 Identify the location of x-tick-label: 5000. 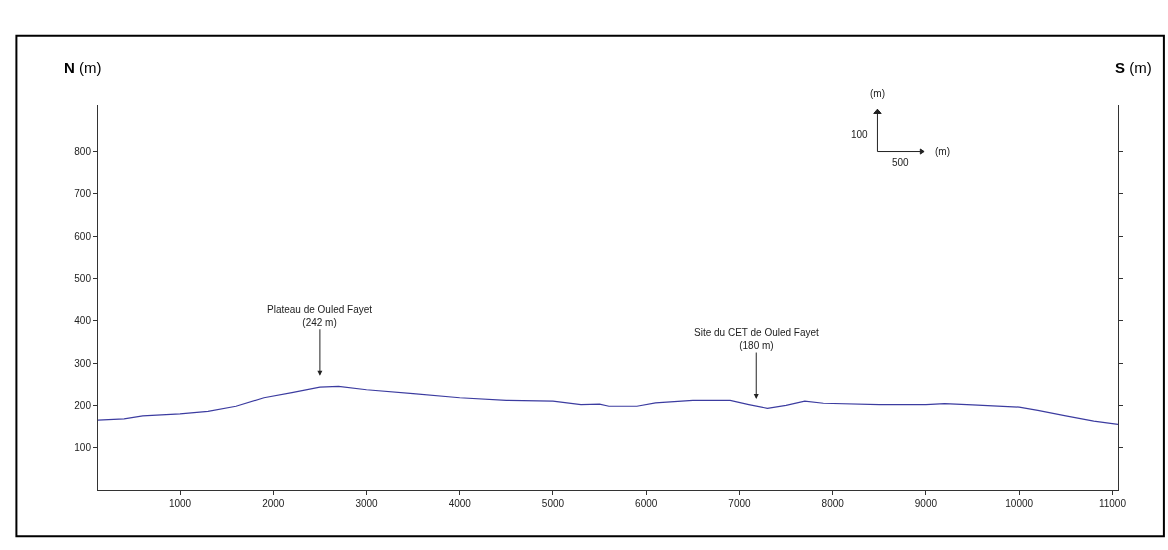
(553, 503).